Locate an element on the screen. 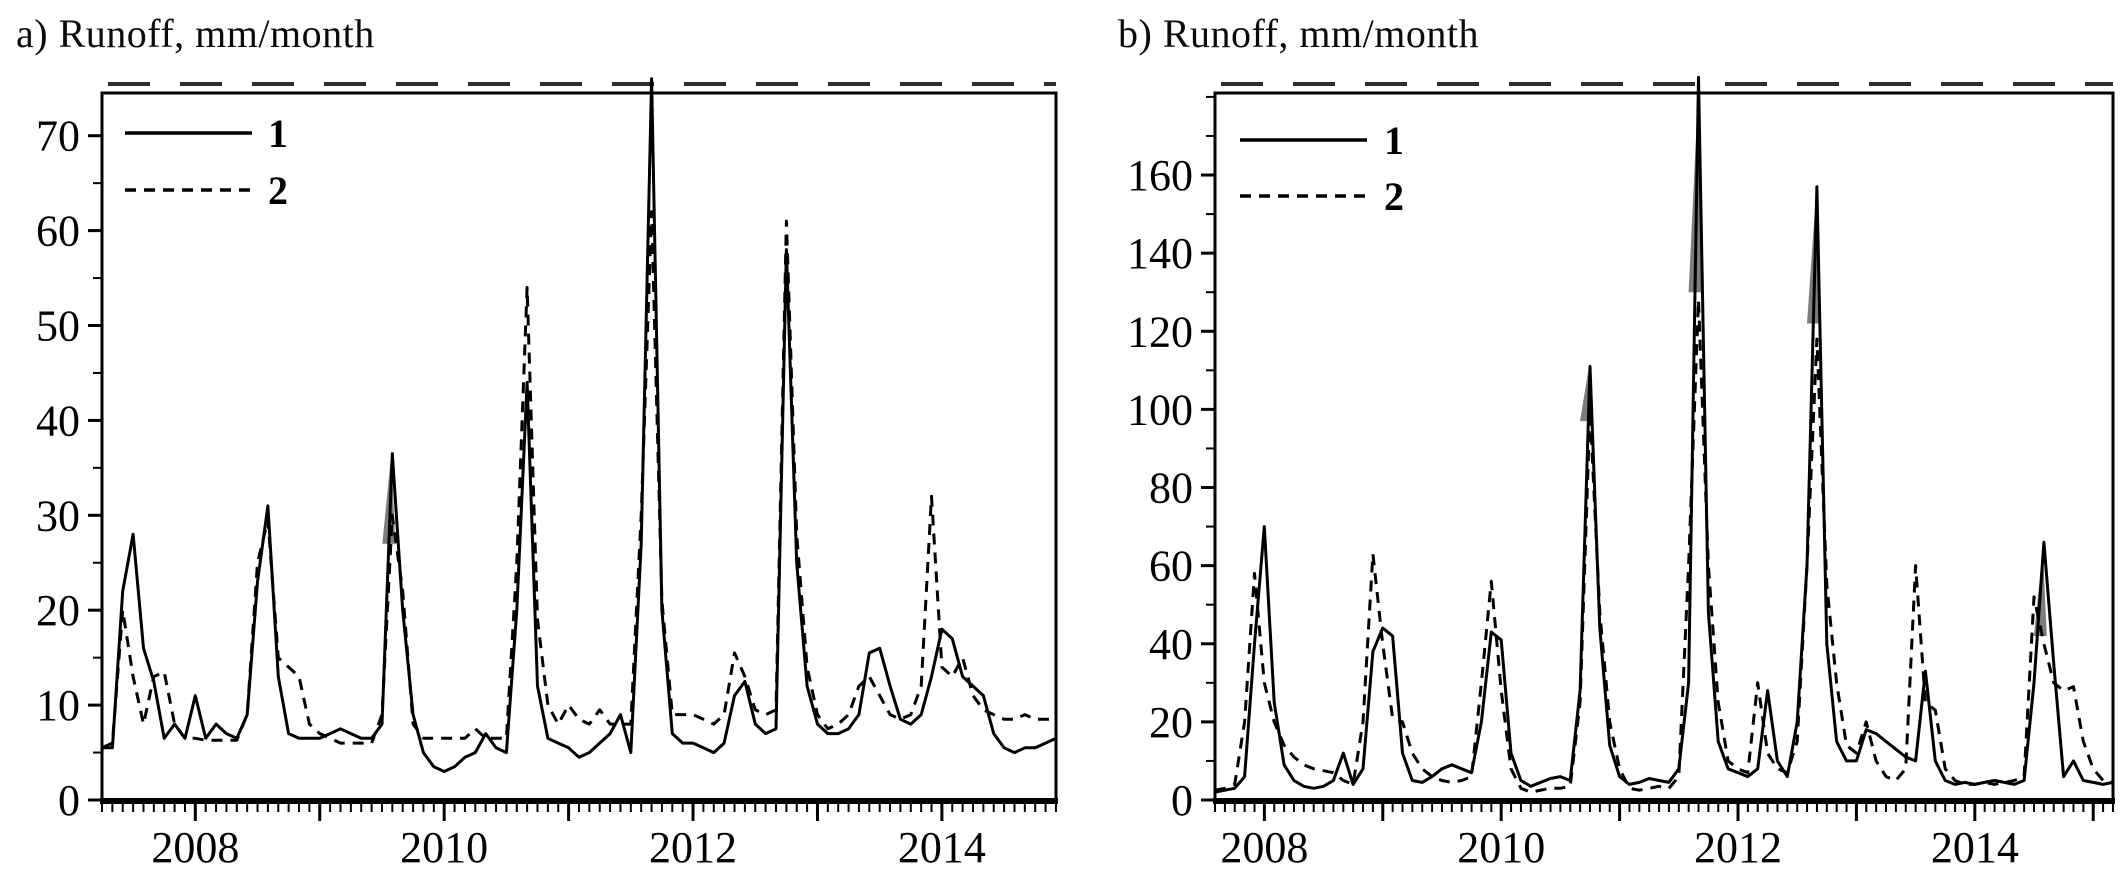  y-tick-label: 30 is located at coordinates (58, 515).